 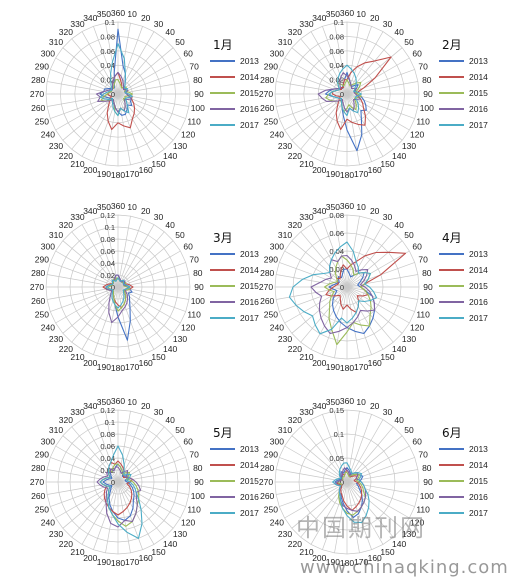 What do you see at coordinates (336, 458) in the screenshot?
I see `radial-tick-label: 0.05` at bounding box center [336, 458].